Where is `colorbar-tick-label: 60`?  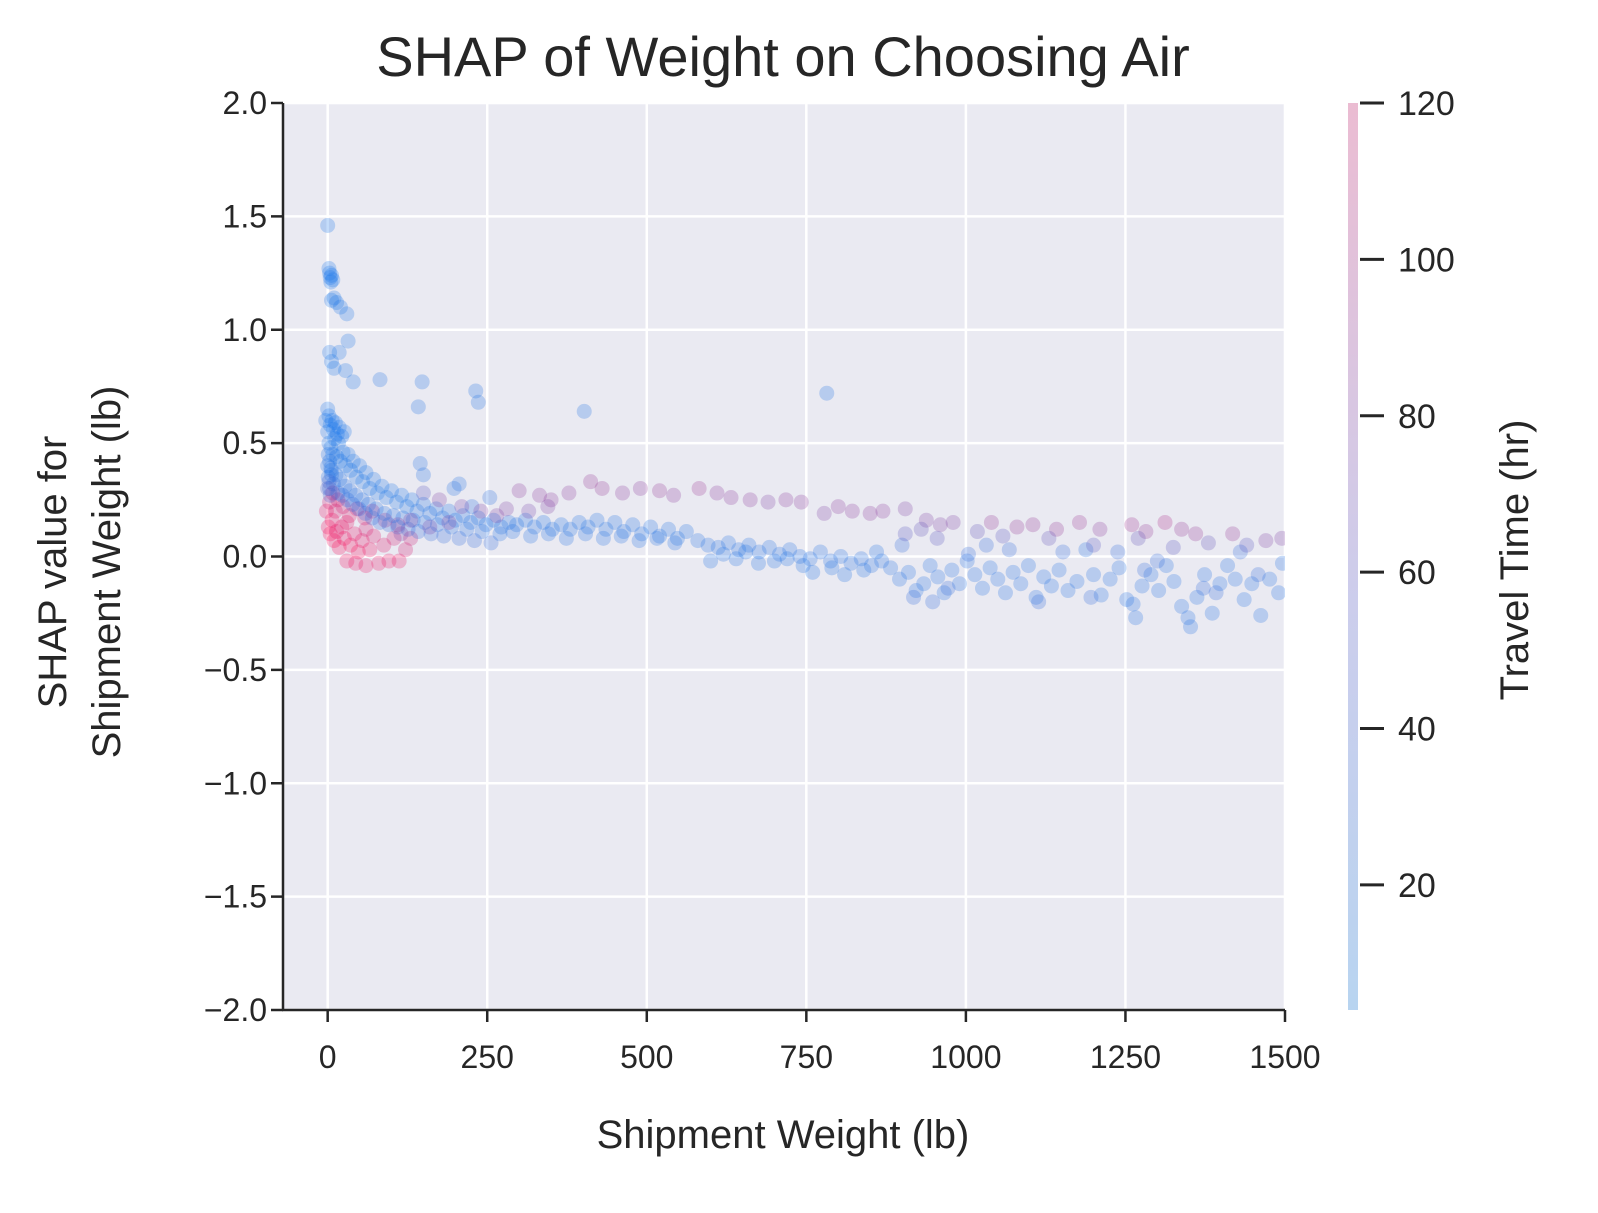 colorbar-tick-label: 60 is located at coordinates (1417, 573).